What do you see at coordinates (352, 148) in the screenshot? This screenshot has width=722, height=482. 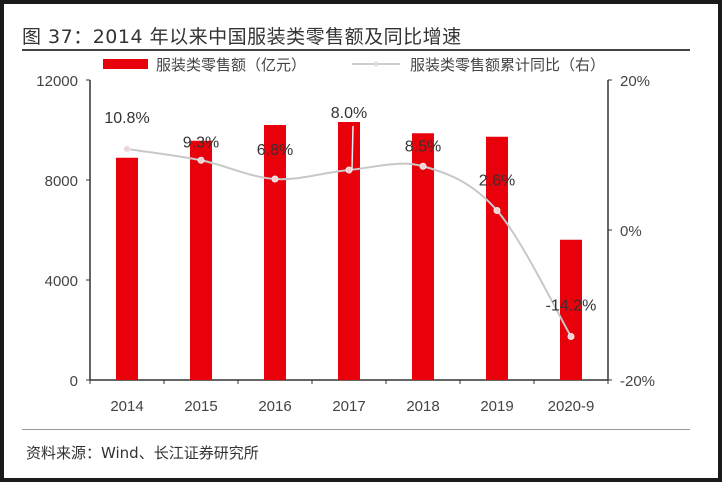 I see `leader-line` at bounding box center [352, 148].